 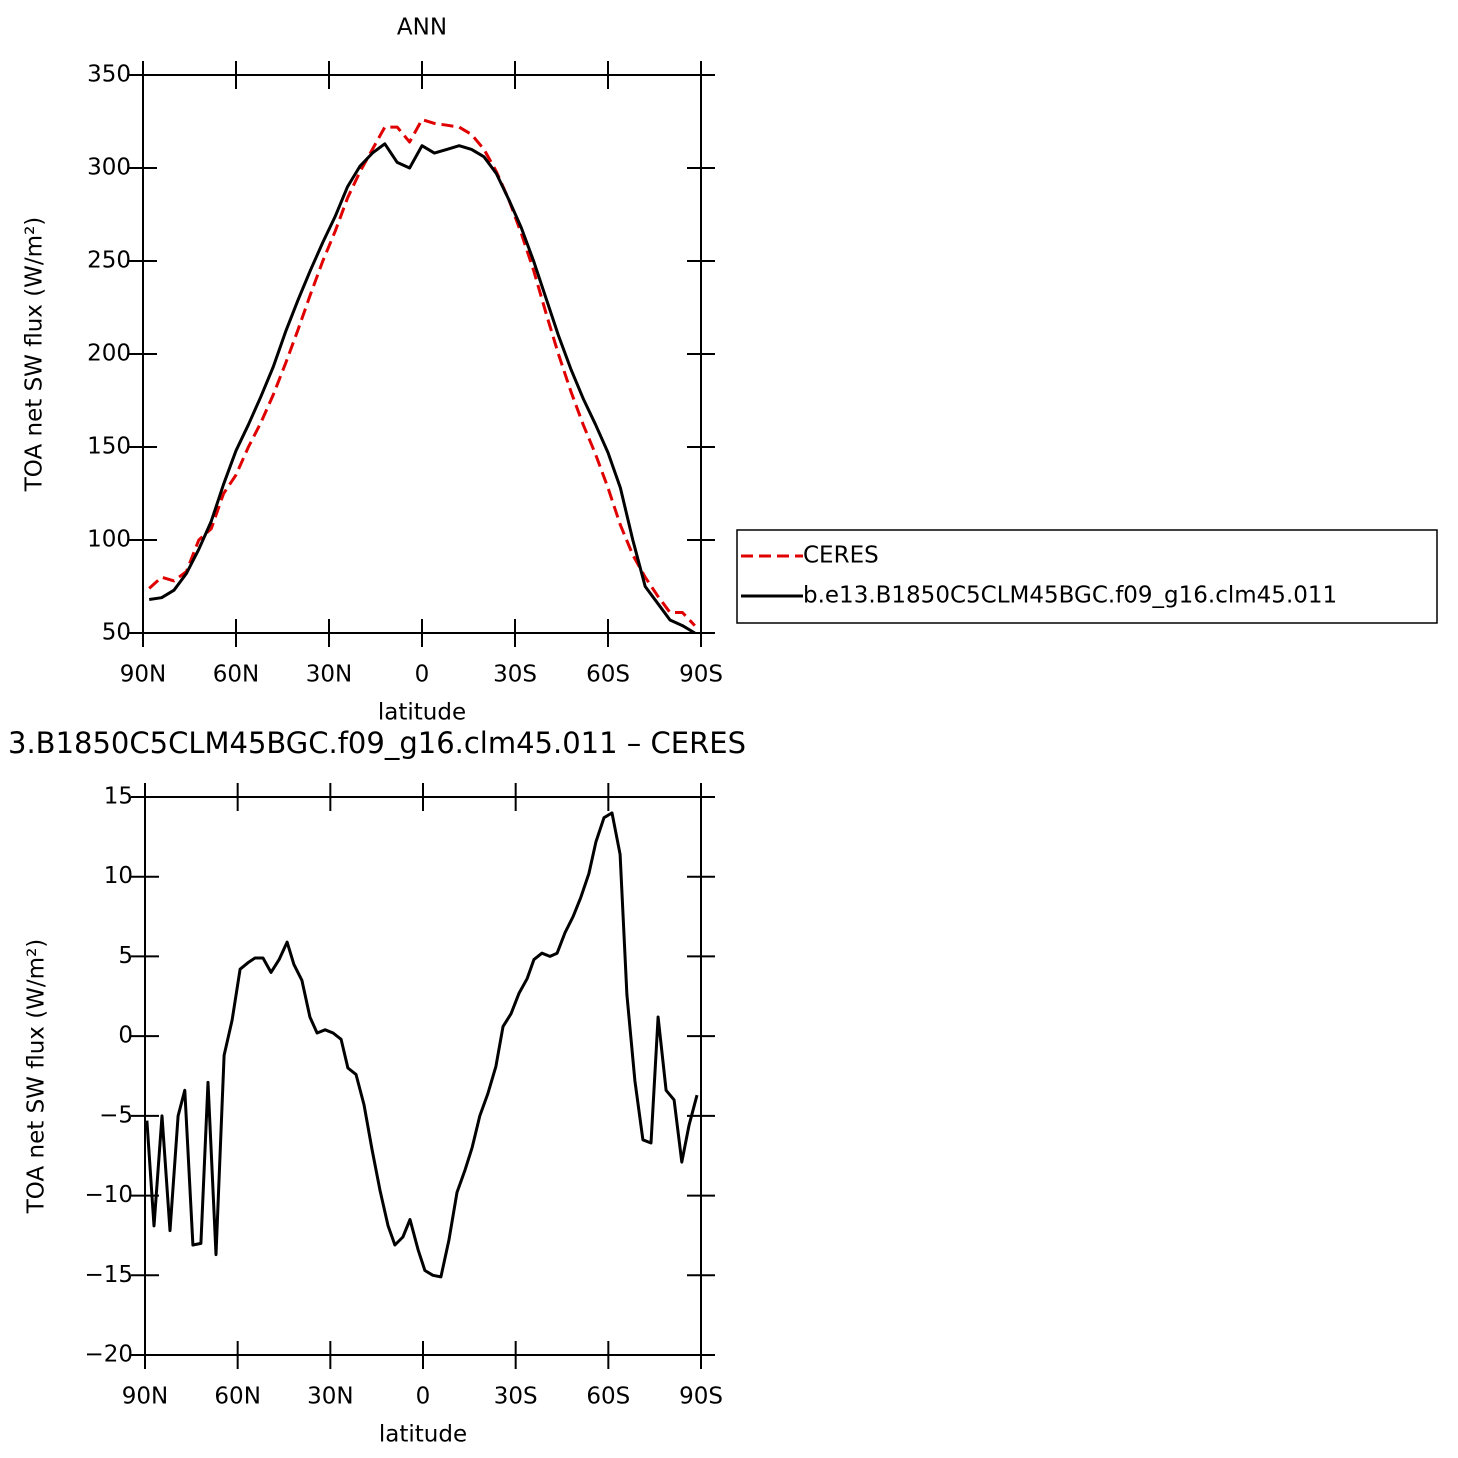 I want to click on chart-title: ANN, so click(x=422, y=28).